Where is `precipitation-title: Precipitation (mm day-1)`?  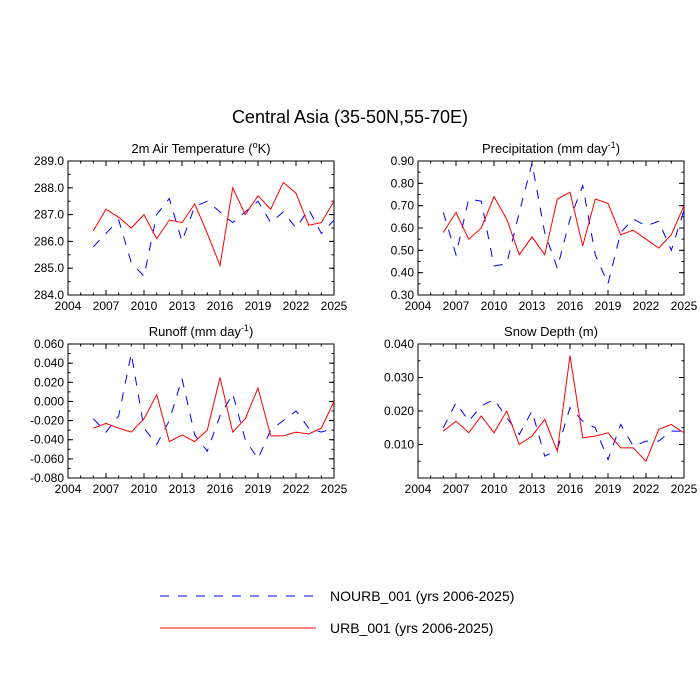 precipitation-title: Precipitation (mm day-1) is located at coordinates (551, 148).